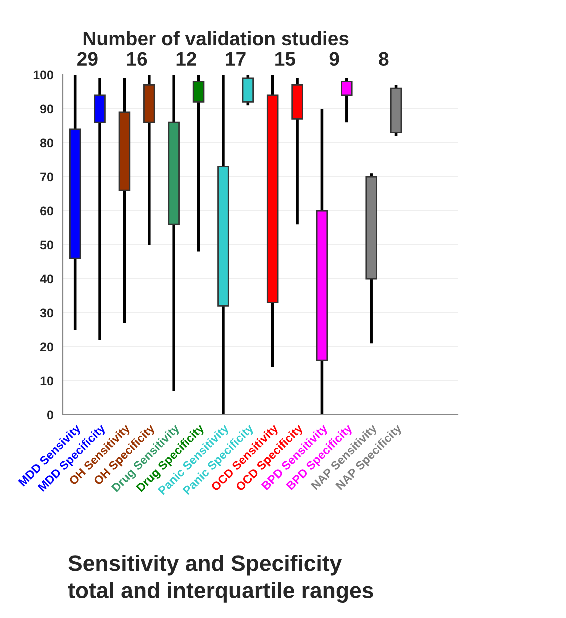 The width and height of the screenshot is (566, 618). Describe the element at coordinates (286, 59) in the screenshot. I see `text: 15` at that location.